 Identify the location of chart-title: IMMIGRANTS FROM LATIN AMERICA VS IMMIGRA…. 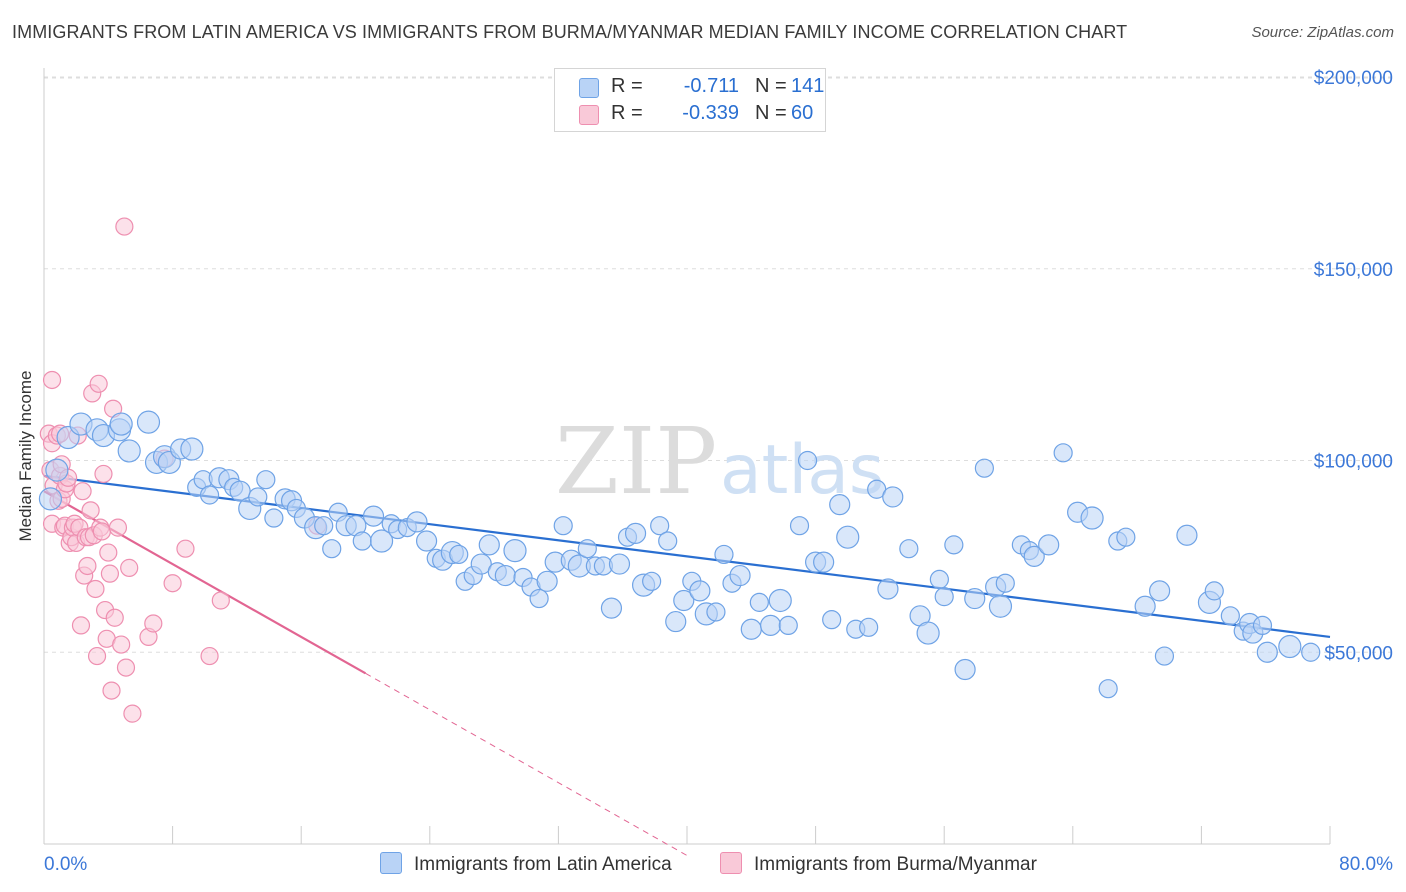
(570, 32).